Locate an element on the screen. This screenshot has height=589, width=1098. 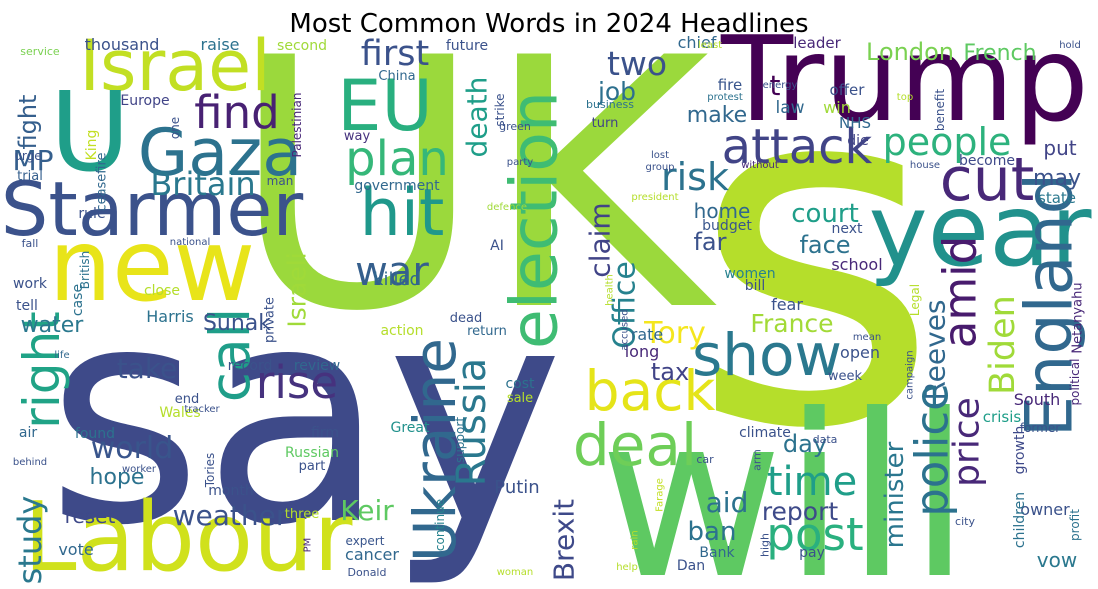
word: claim is located at coordinates (600, 239).